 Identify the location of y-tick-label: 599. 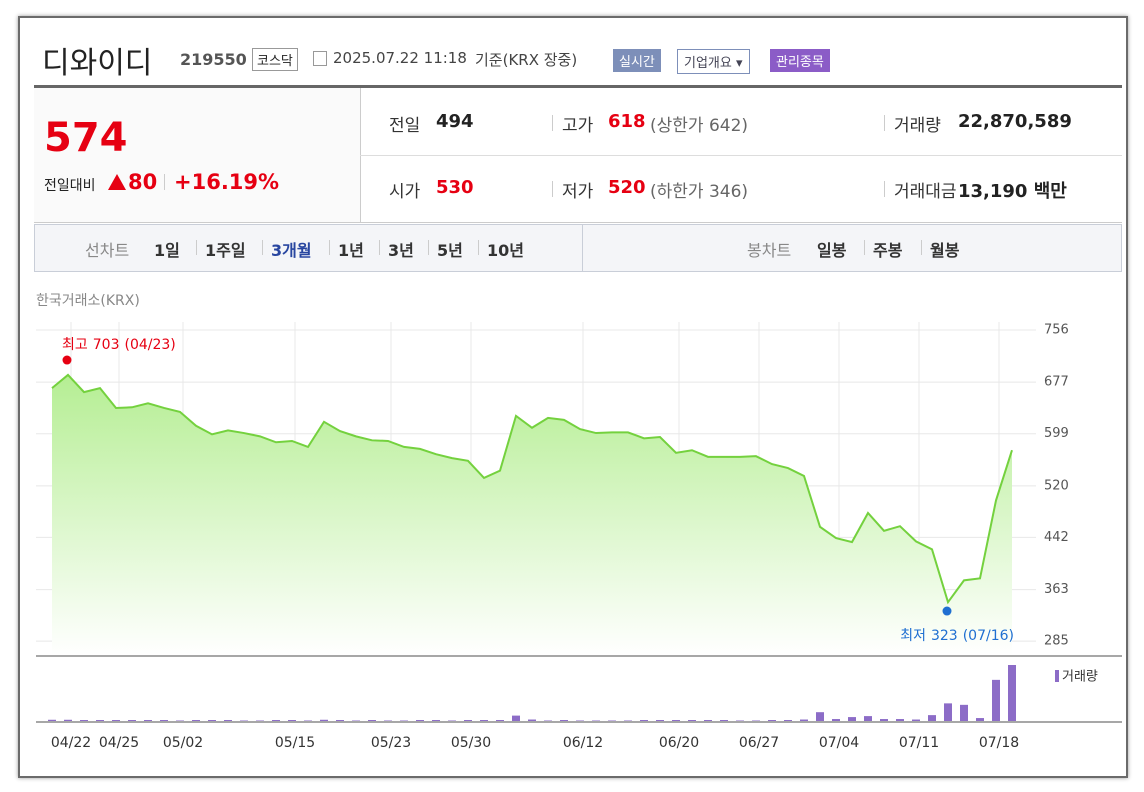
(1056, 433).